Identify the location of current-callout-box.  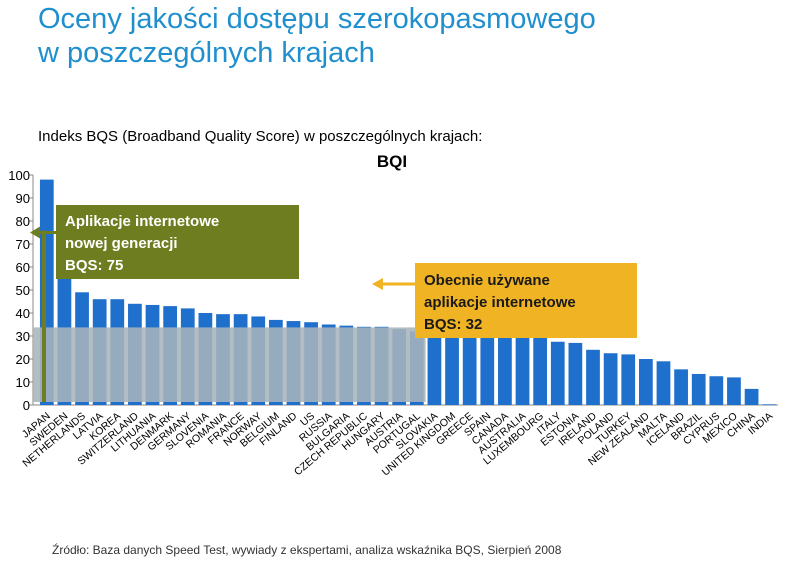
(526, 300).